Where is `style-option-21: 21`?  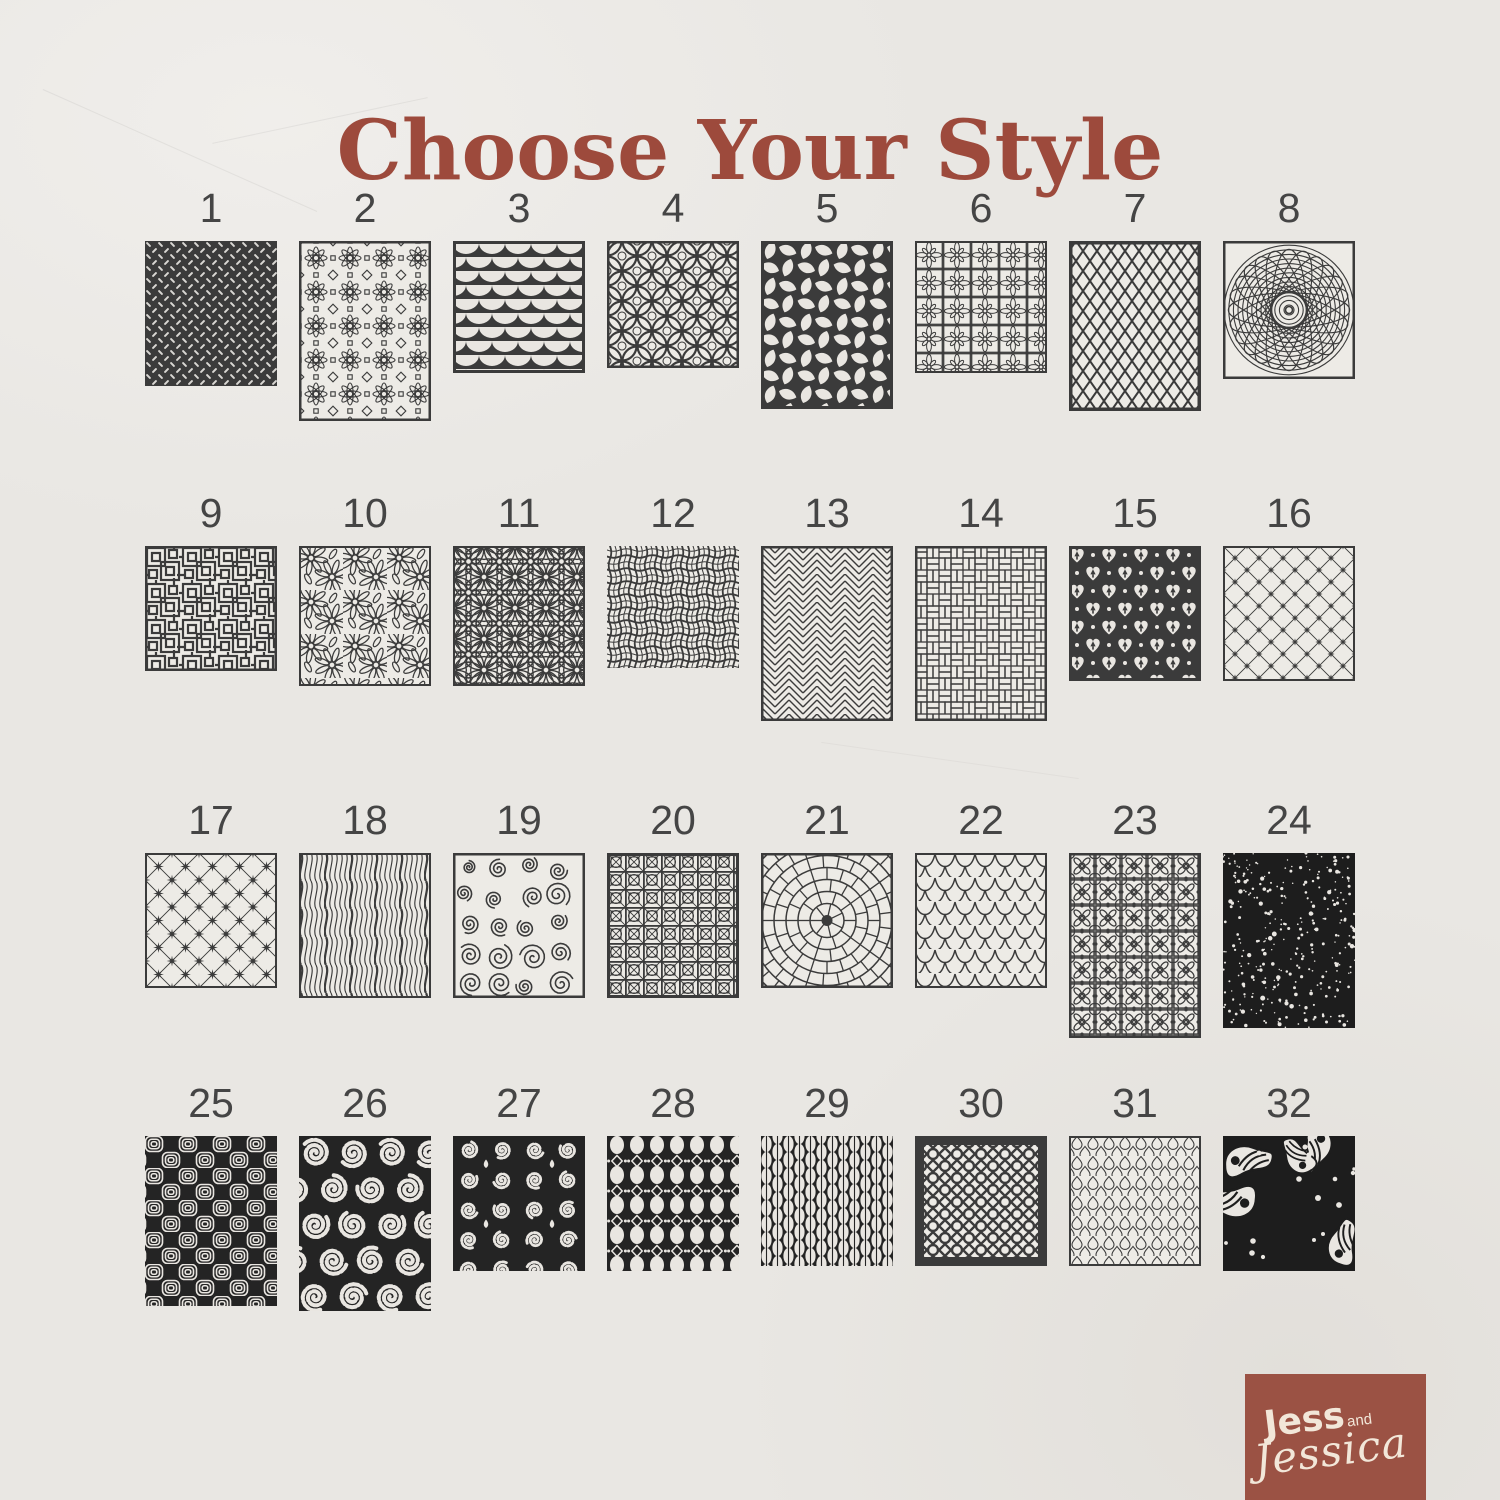
style-option-21: 21 is located at coordinates (827, 916).